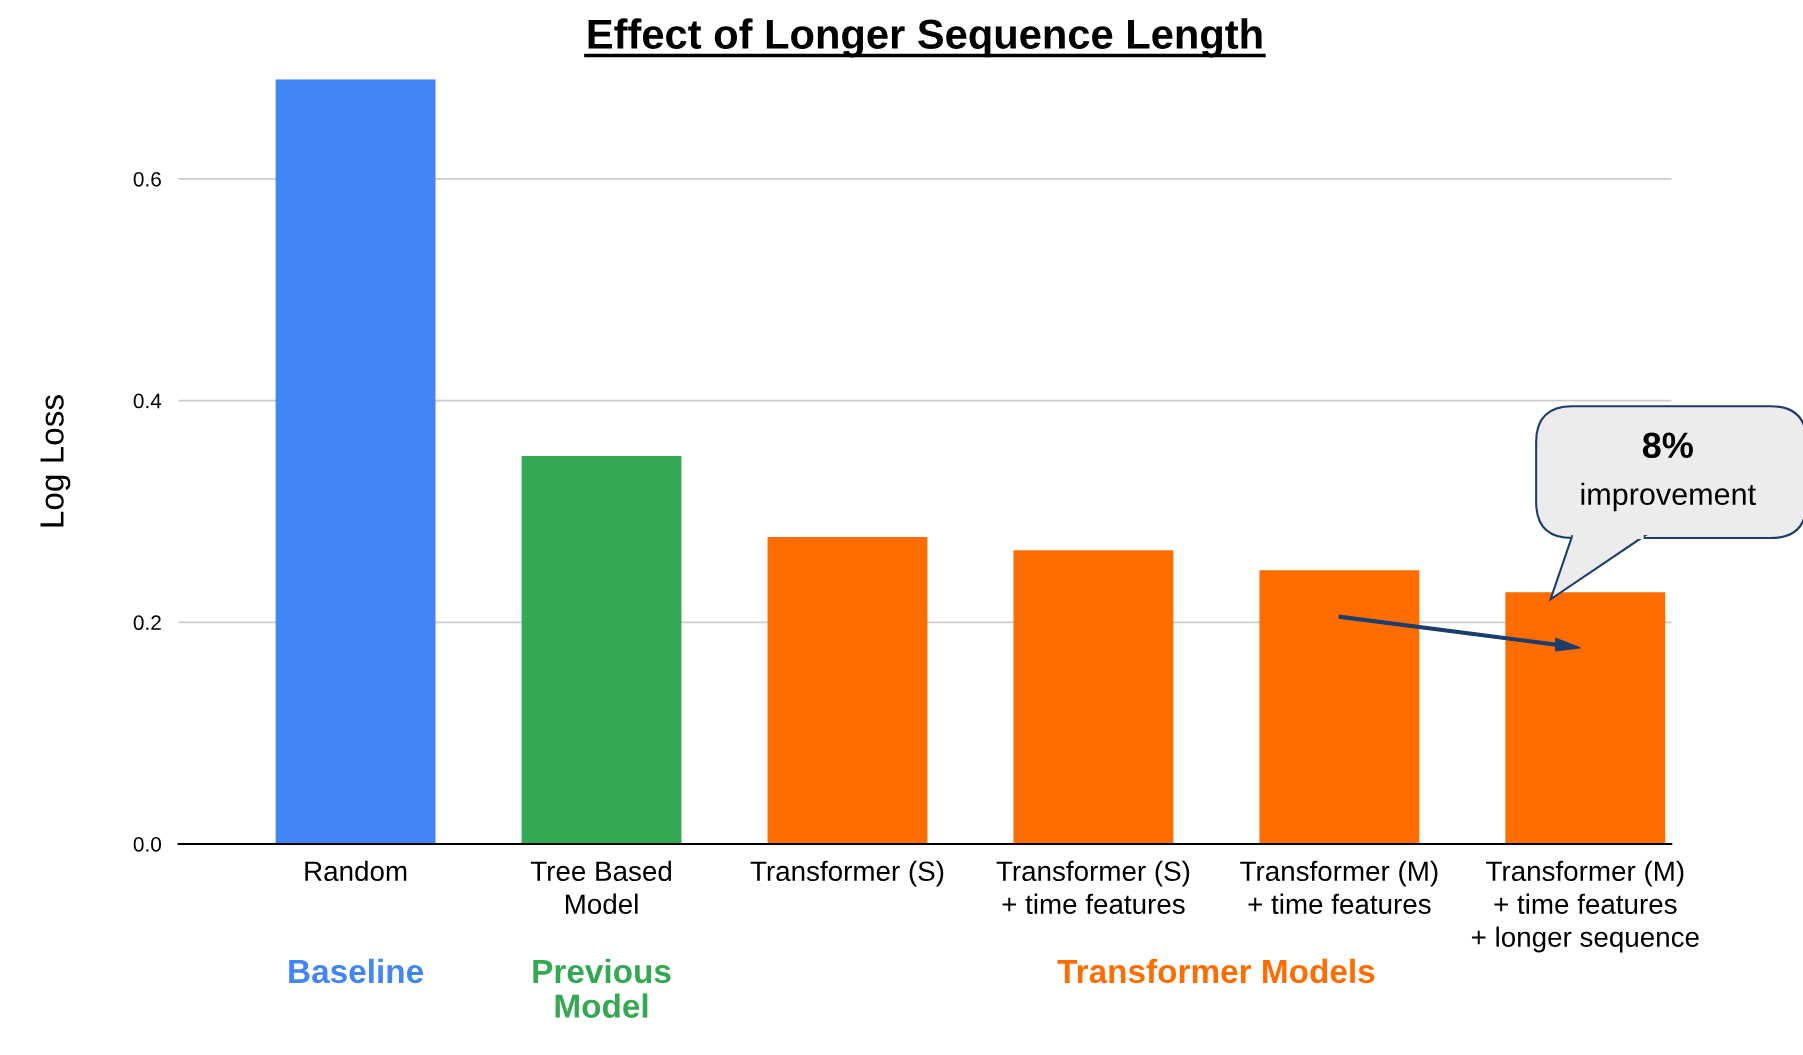  I want to click on annotation: 8%, so click(1667, 445).